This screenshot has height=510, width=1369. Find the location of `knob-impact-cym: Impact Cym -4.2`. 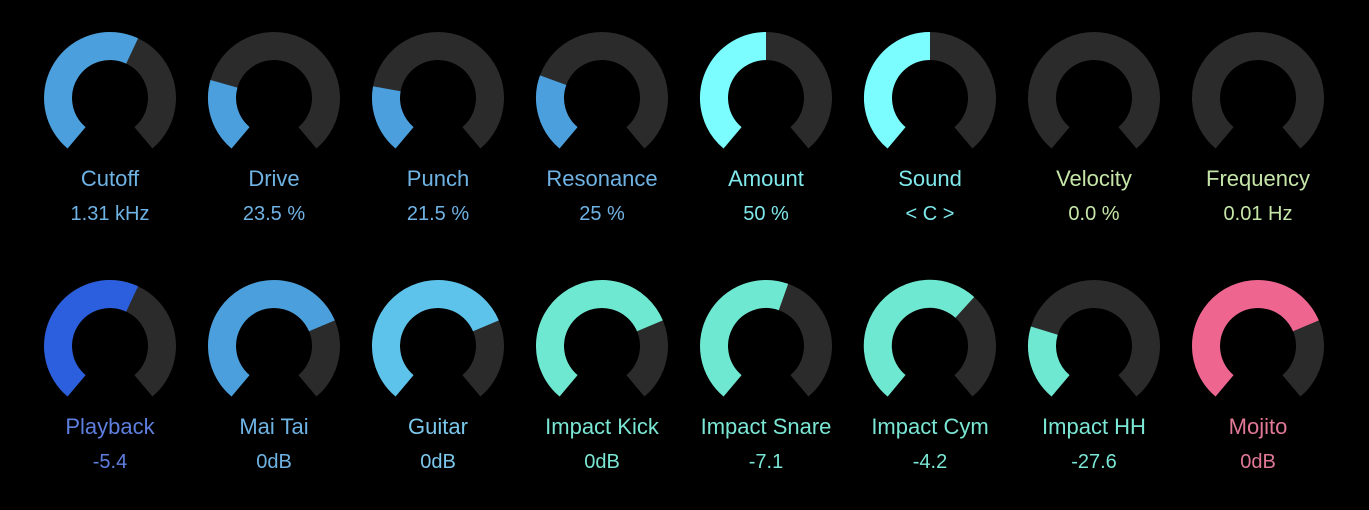

knob-impact-cym: Impact Cym -4.2 is located at coordinates (930, 394).